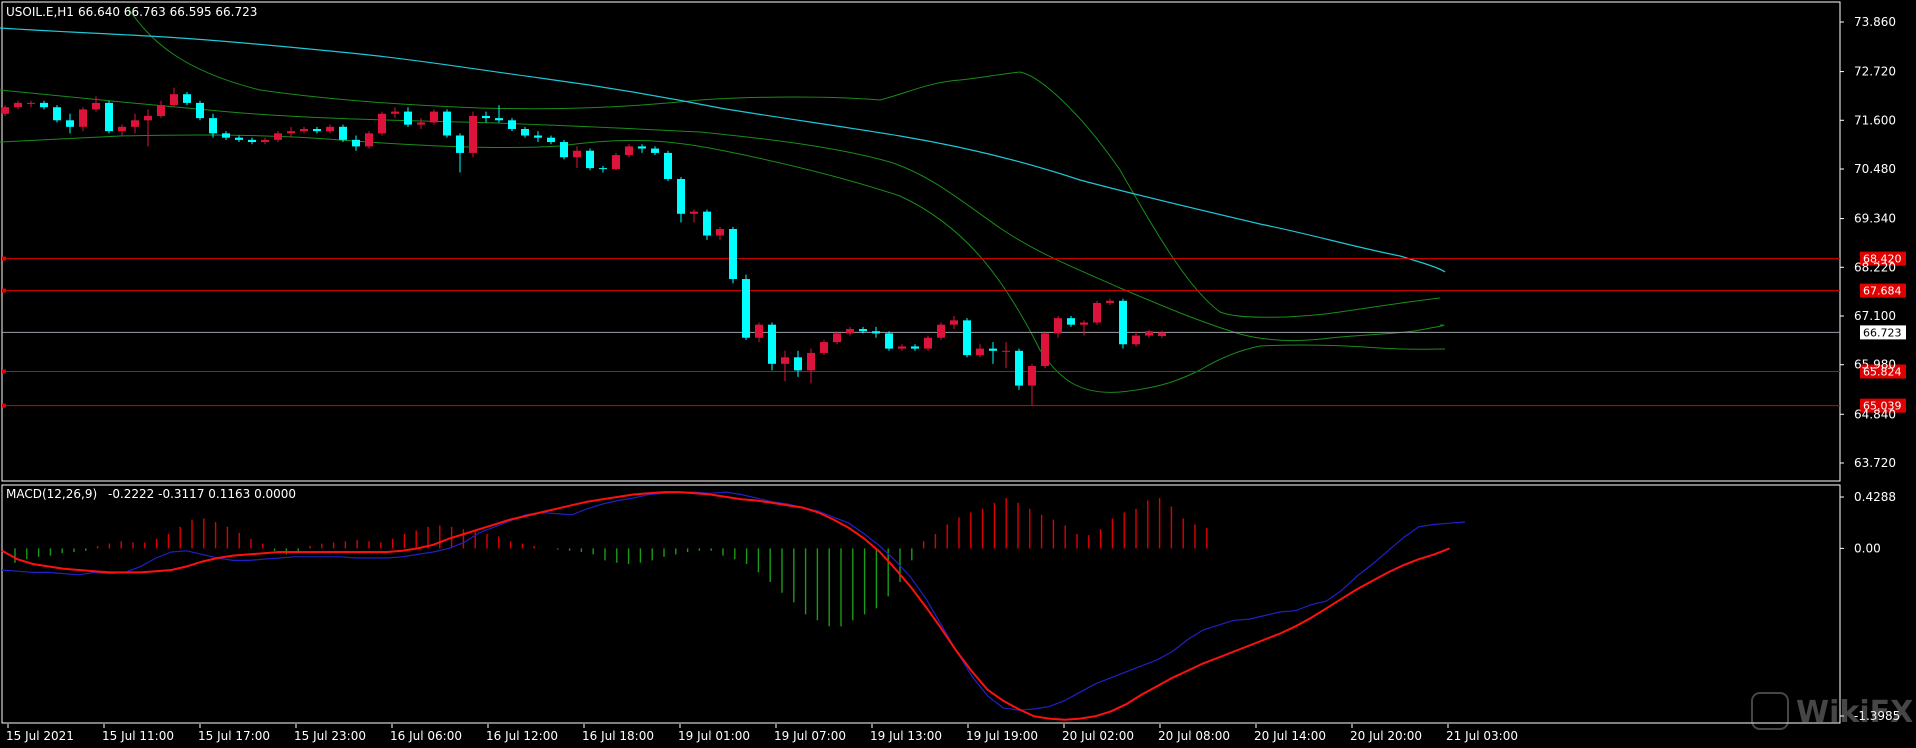  What do you see at coordinates (1386, 736) in the screenshot?
I see `time-tick-label: 20 Jul 20:00` at bounding box center [1386, 736].